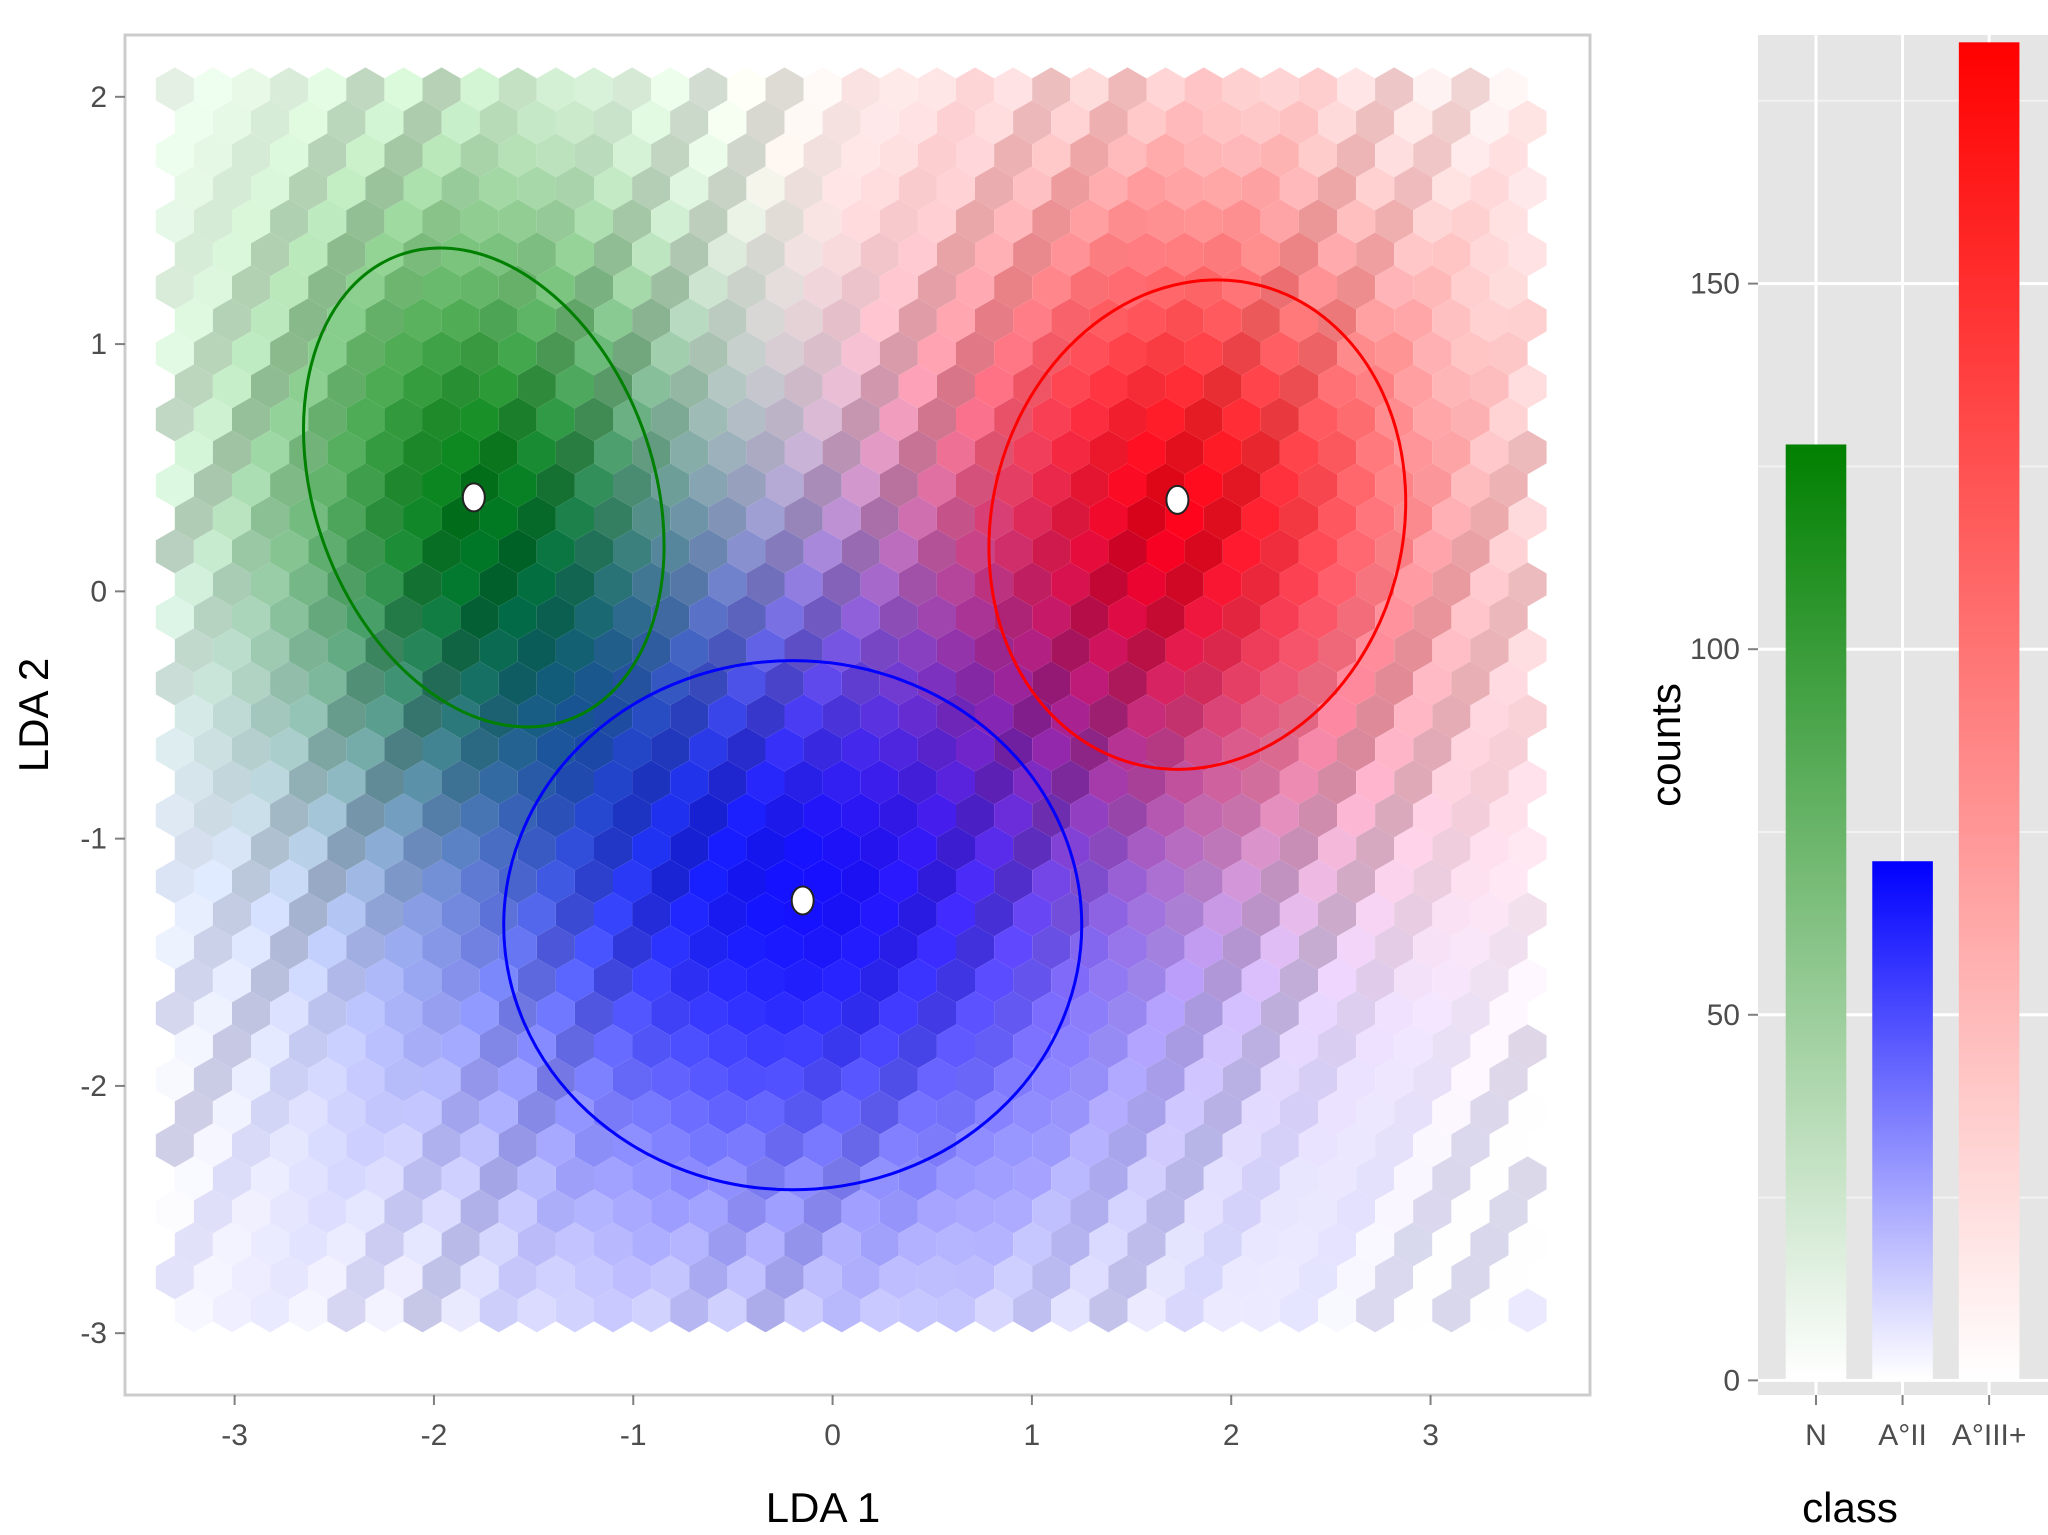 This screenshot has height=1535, width=2048. Describe the element at coordinates (1902, 711) in the screenshot. I see `bar-layer` at that location.